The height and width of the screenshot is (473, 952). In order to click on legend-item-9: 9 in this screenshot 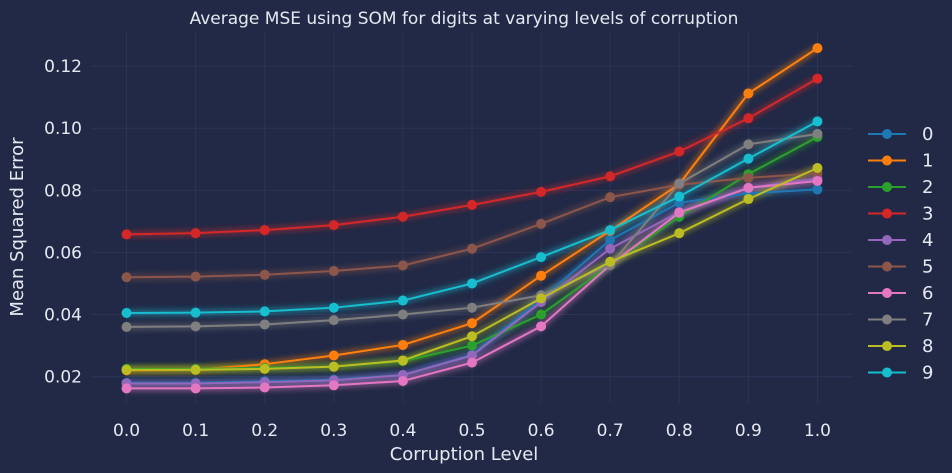, I will do `click(900, 373)`.